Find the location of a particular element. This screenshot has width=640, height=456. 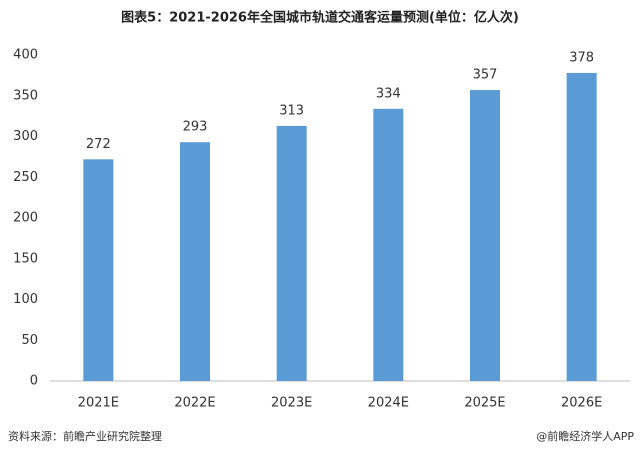

y-tick-label: 50 is located at coordinates (29, 340).